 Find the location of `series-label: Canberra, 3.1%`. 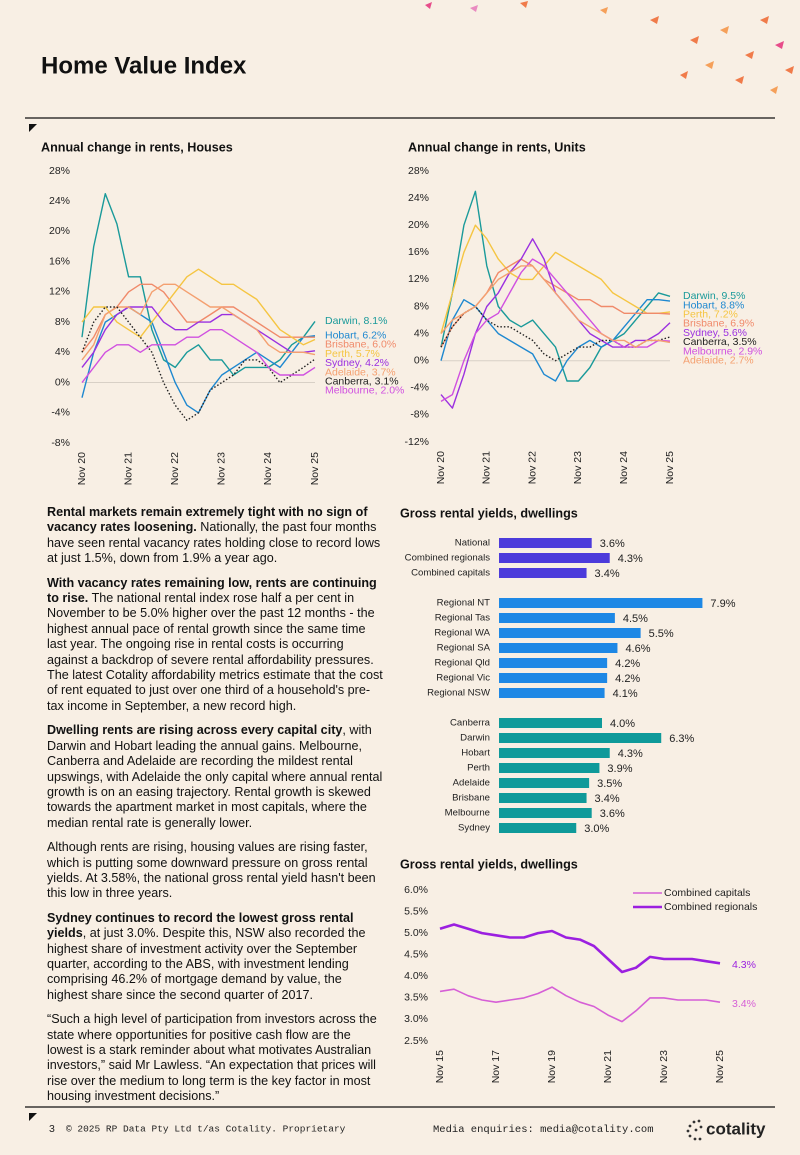

series-label: Canberra, 3.1% is located at coordinates (362, 381).